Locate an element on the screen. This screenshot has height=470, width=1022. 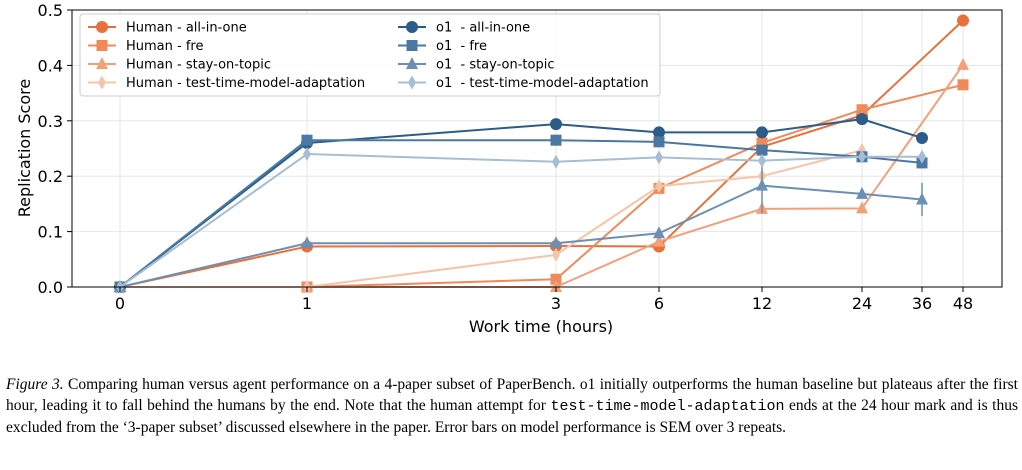
legend-item: o1 - test-time-model-adaptation is located at coordinates (523, 83).